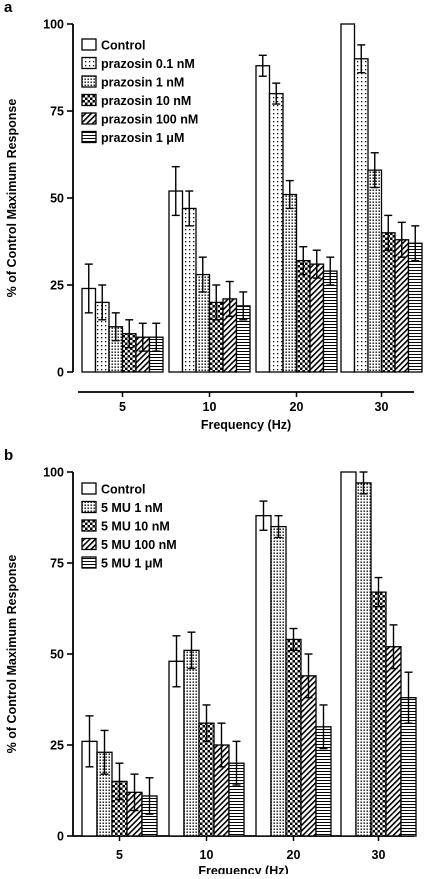  What do you see at coordinates (149, 120) in the screenshot?
I see `legend-label: prazosin 100 nM` at bounding box center [149, 120].